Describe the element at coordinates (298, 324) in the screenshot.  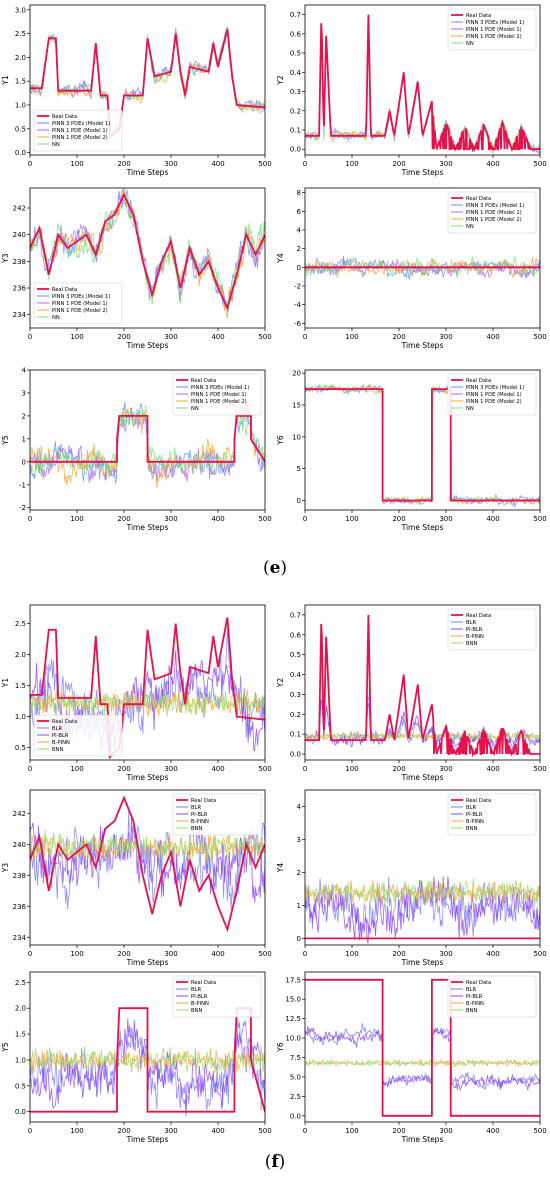
I see `y-tick-label: -6` at that location.